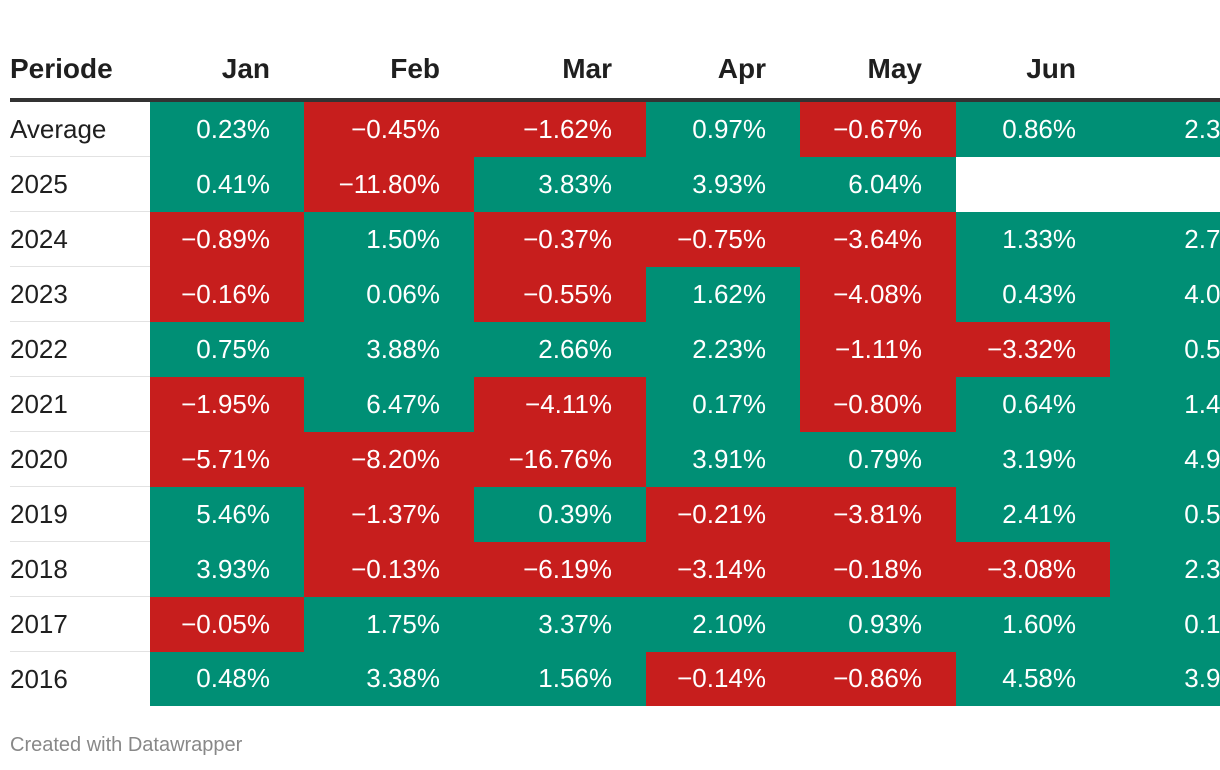 The image size is (1220, 770). I want to click on row-label: 2017, so click(80, 624).